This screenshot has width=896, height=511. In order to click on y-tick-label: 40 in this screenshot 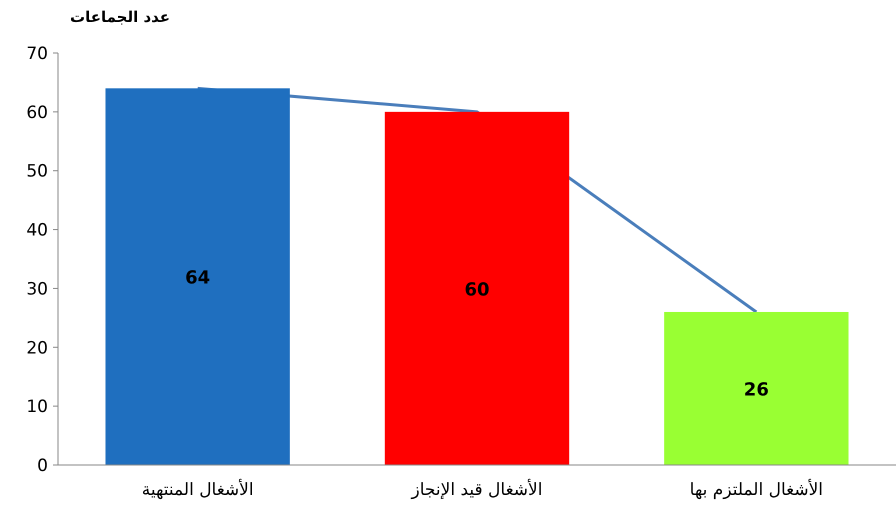, I will do `click(37, 230)`.